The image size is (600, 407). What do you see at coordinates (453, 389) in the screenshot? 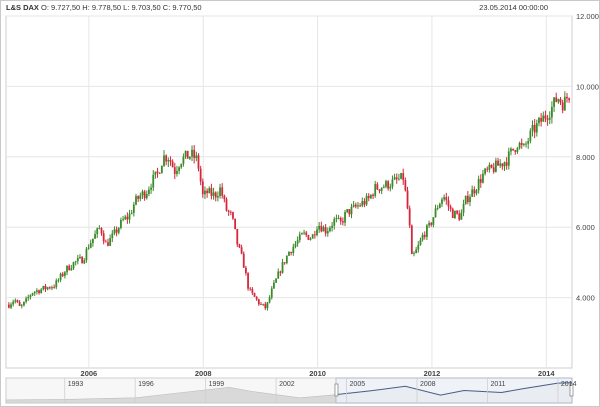
I see `navigator-selected-line` at bounding box center [453, 389].